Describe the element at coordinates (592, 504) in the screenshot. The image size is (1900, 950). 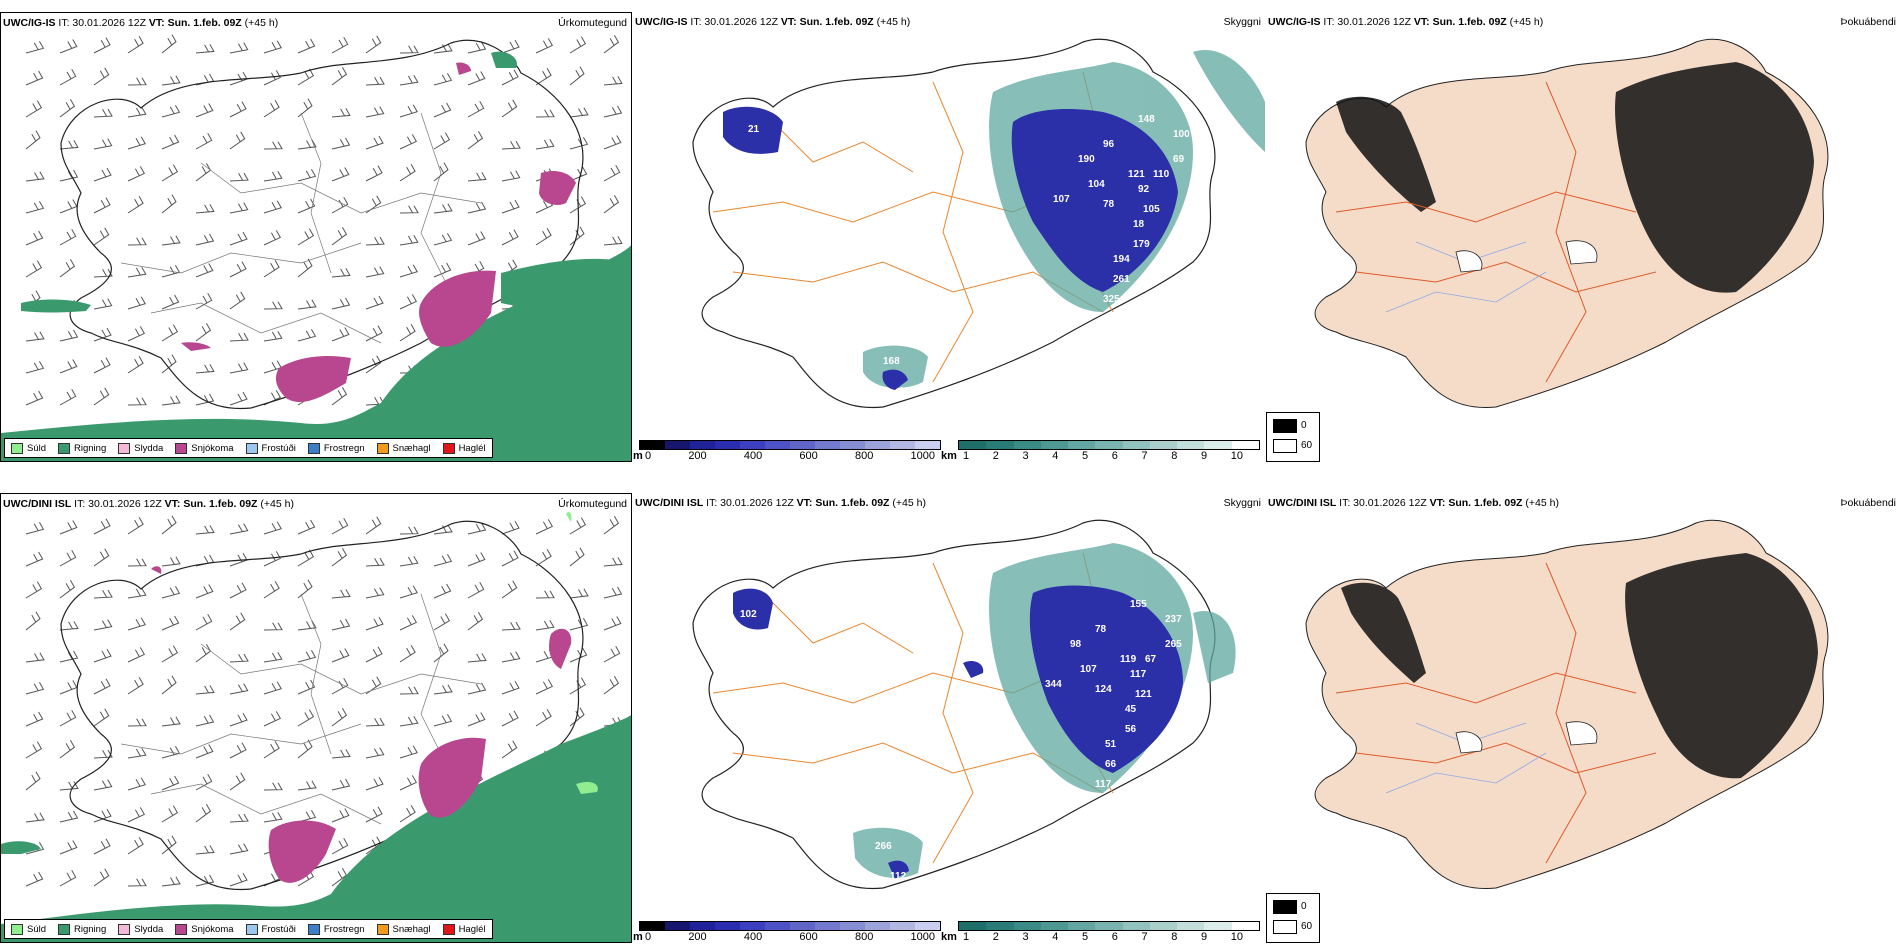
I see `panel-label: Úrkomutegund` at that location.